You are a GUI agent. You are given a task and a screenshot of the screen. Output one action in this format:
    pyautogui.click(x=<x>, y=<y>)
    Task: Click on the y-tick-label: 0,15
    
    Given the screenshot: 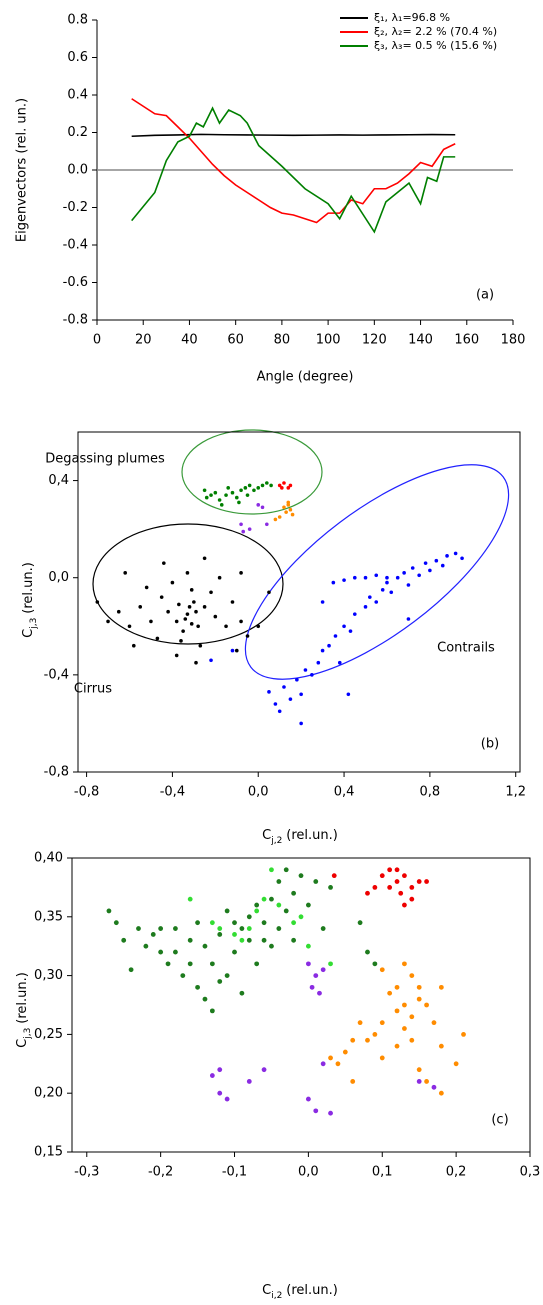 What is the action you would take?
    pyautogui.click(x=48, y=1152)
    